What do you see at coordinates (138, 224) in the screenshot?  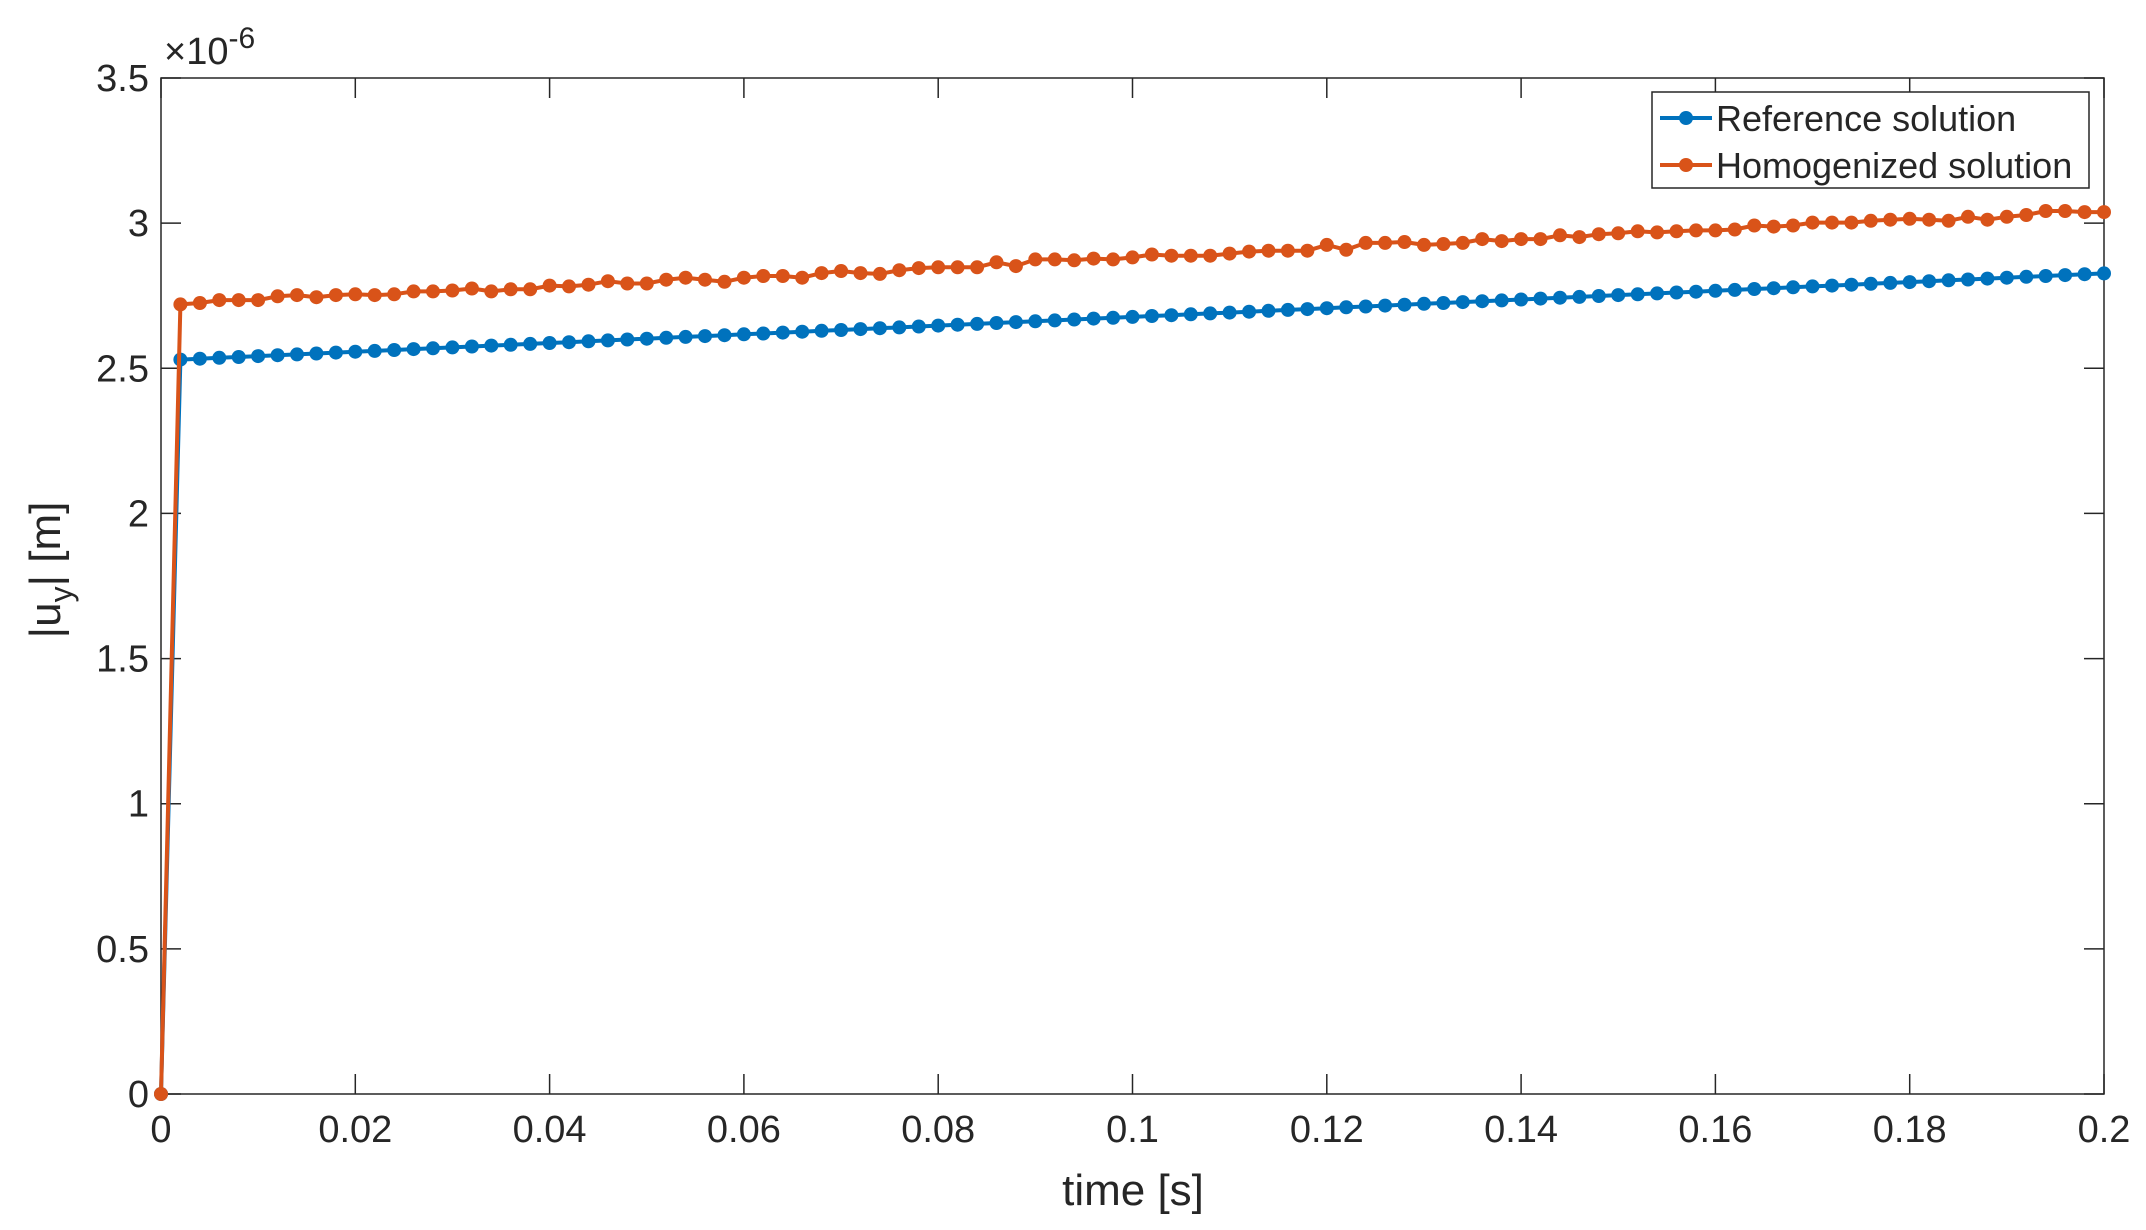 I see `y-tick-label: 3` at bounding box center [138, 224].